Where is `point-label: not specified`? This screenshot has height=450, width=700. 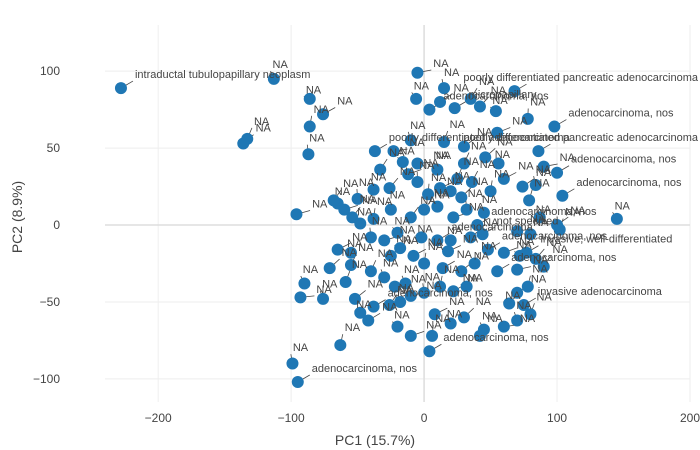
point-label: not specified is located at coordinates (528, 221).